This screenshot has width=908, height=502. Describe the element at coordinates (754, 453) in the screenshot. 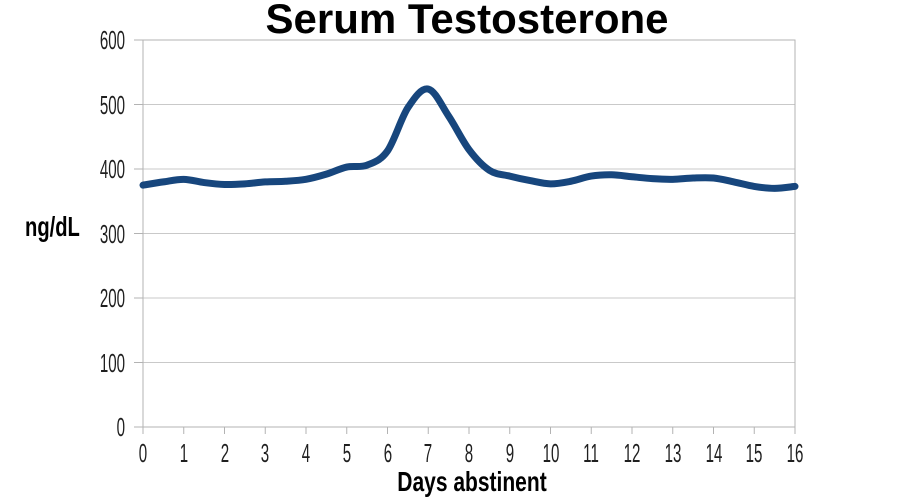

I see `x-tick-label-15: 15` at that location.